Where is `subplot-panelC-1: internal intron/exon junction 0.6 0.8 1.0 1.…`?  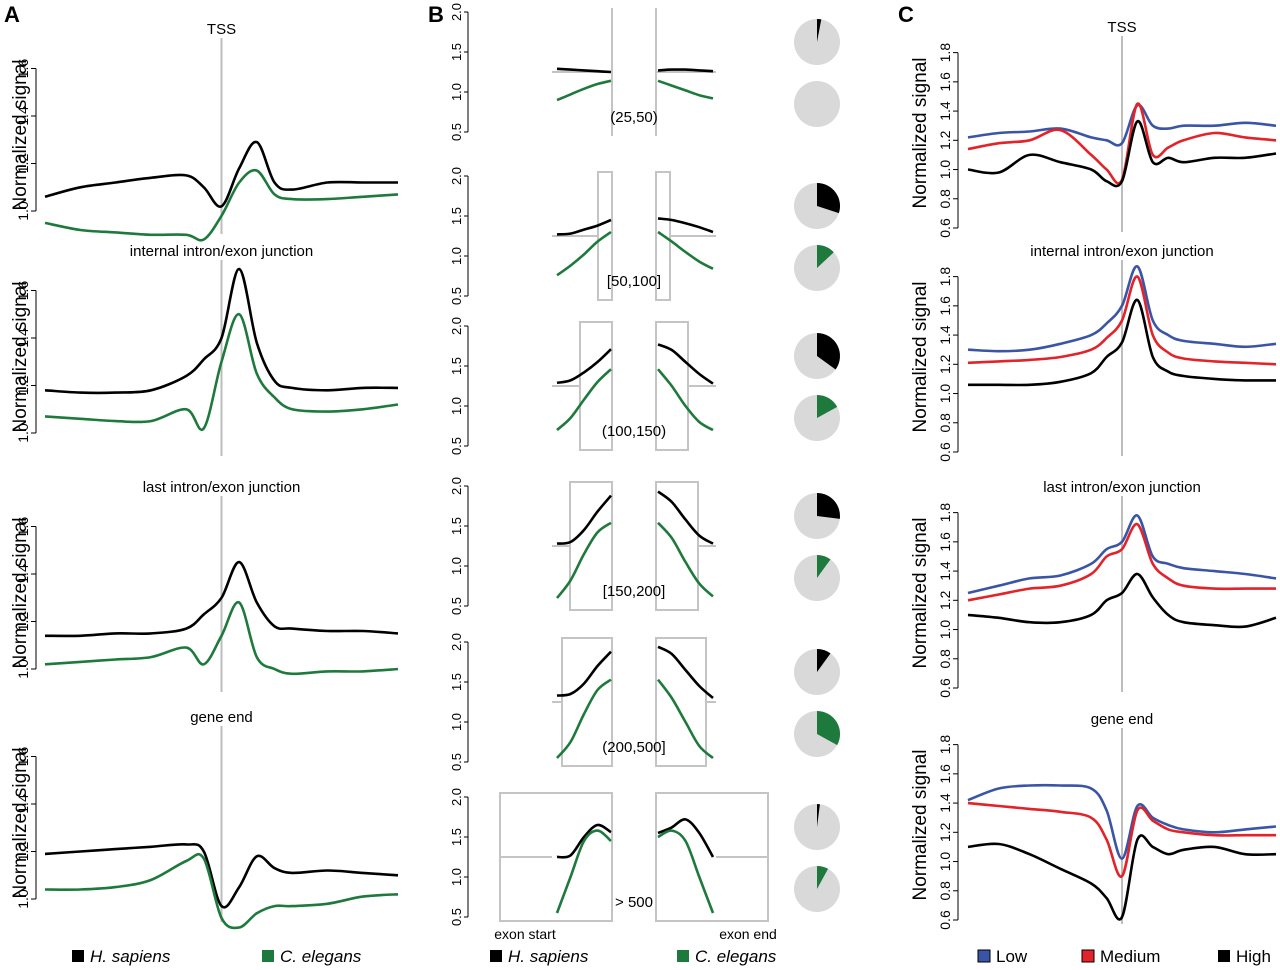 subplot-panelC-1: internal intron/exon junction 0.6 0.8 1.0 1.… is located at coordinates (1093, 352).